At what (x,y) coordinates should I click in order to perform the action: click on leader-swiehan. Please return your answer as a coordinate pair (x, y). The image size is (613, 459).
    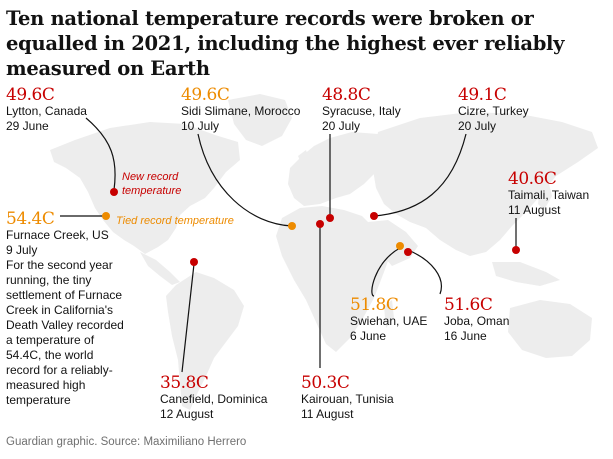
    Looking at the image, I should click on (386, 272).